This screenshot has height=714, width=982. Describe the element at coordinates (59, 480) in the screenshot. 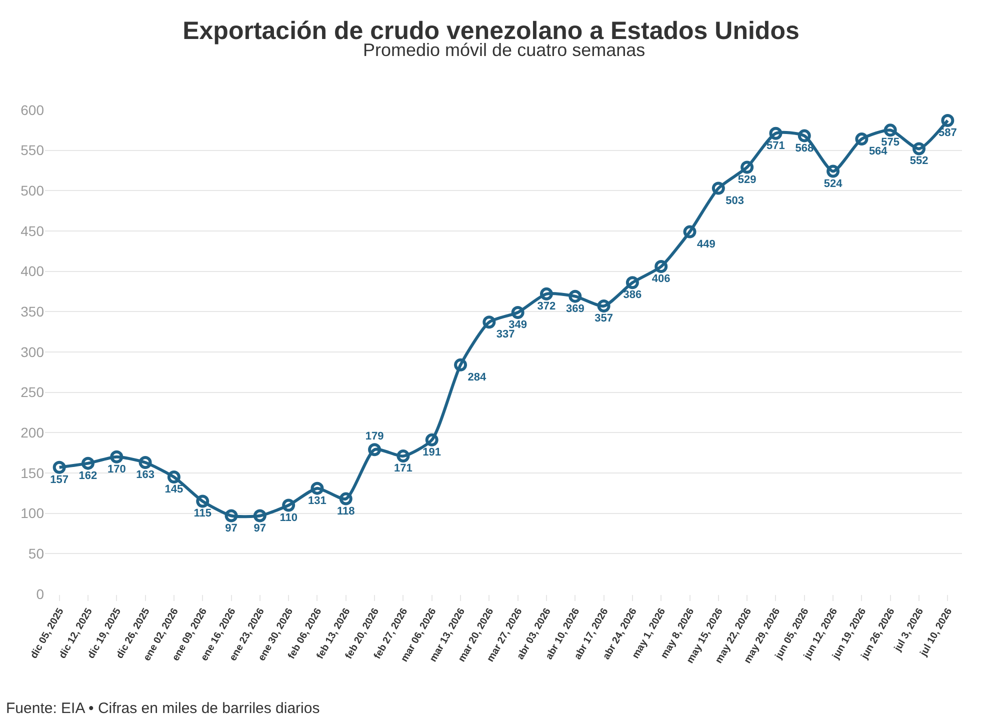

I see `data-label: 157` at that location.